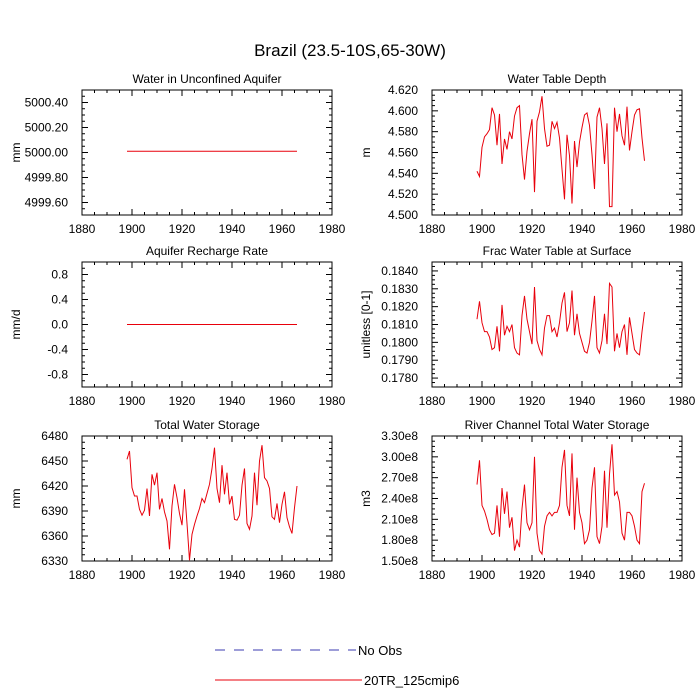  I want to click on y-tick-label: 4.580, so click(403, 132).